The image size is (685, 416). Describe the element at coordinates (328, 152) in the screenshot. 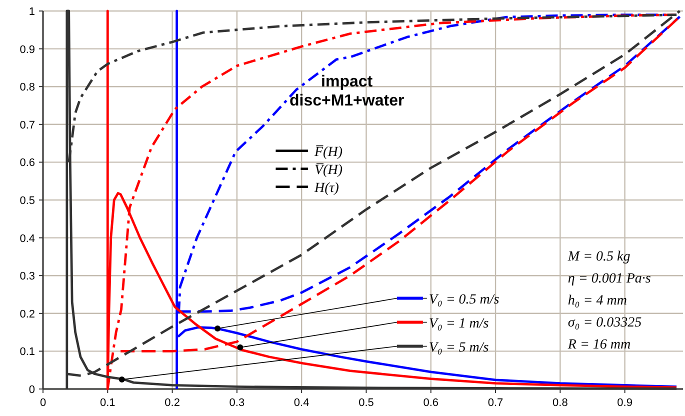

I see `annotation: F̅(H)` at that location.